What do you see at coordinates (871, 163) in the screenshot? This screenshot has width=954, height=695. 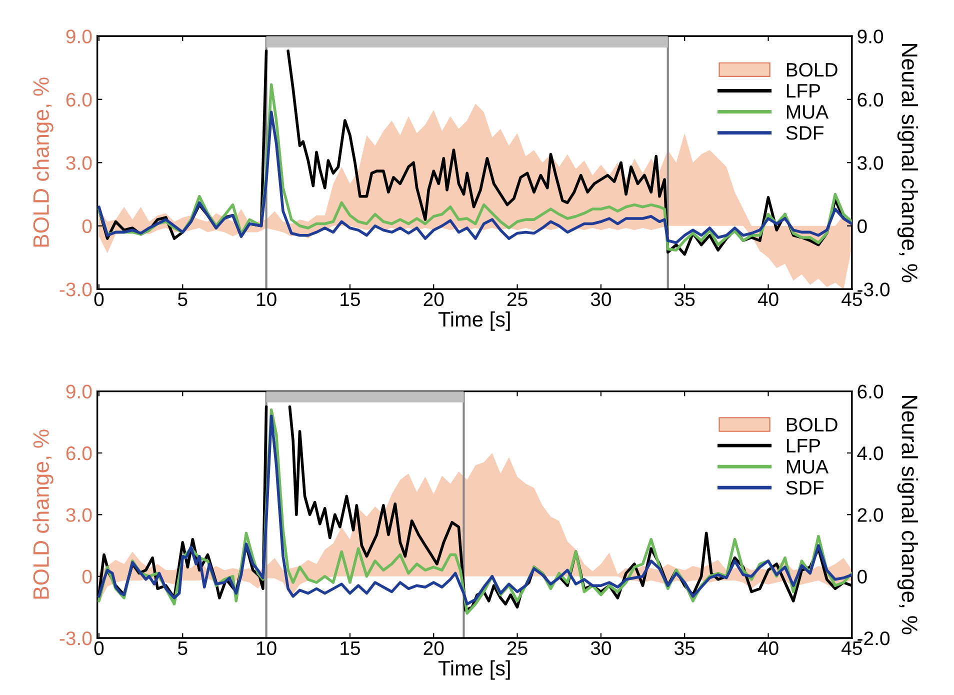 I see `y2-tick-label: 3.0` at bounding box center [871, 163].